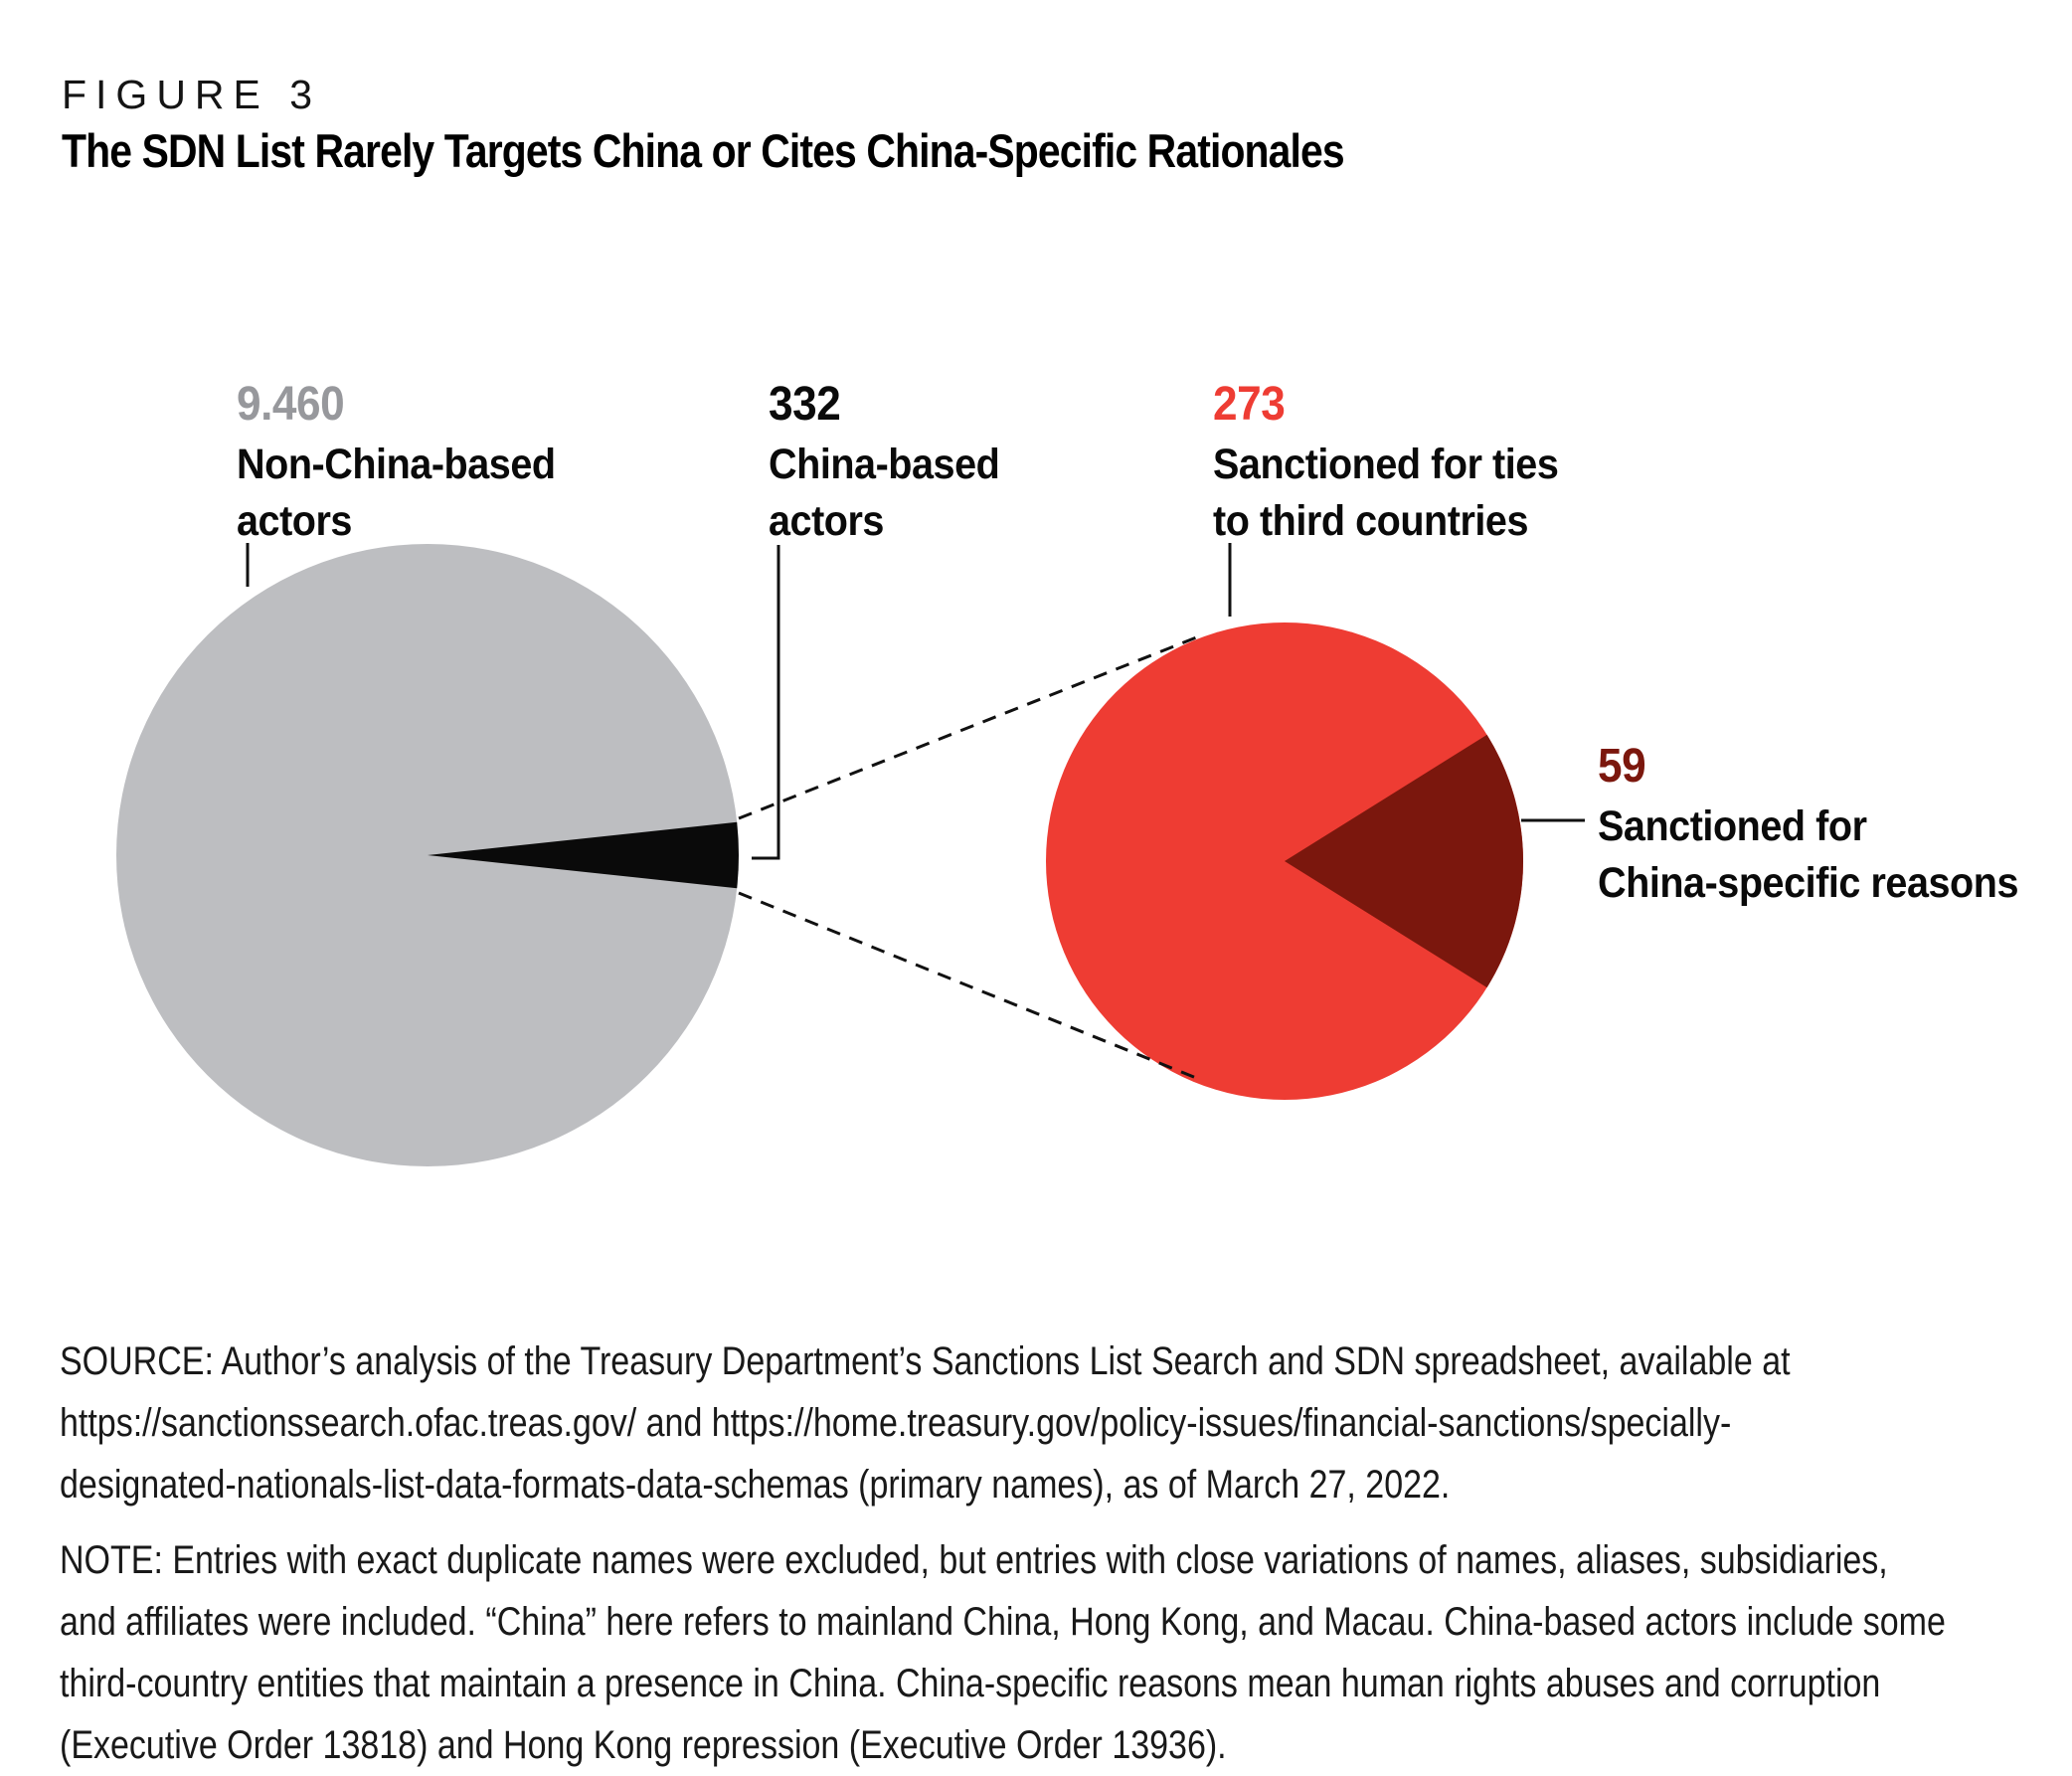 The width and height of the screenshot is (2072, 1776). Describe the element at coordinates (970, 986) in the screenshot. I see `explode-guide-bottom` at that location.